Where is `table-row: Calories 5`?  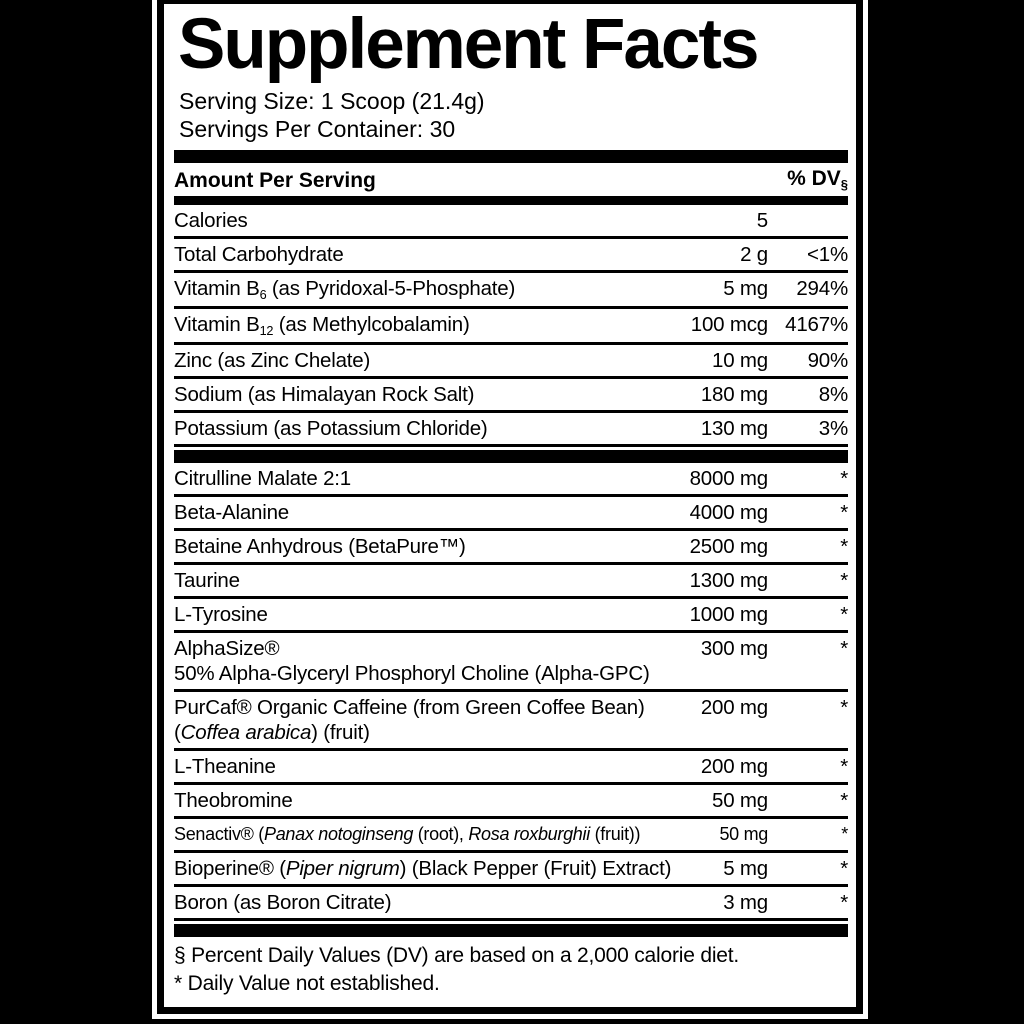 table-row: Calories 5 is located at coordinates (511, 222).